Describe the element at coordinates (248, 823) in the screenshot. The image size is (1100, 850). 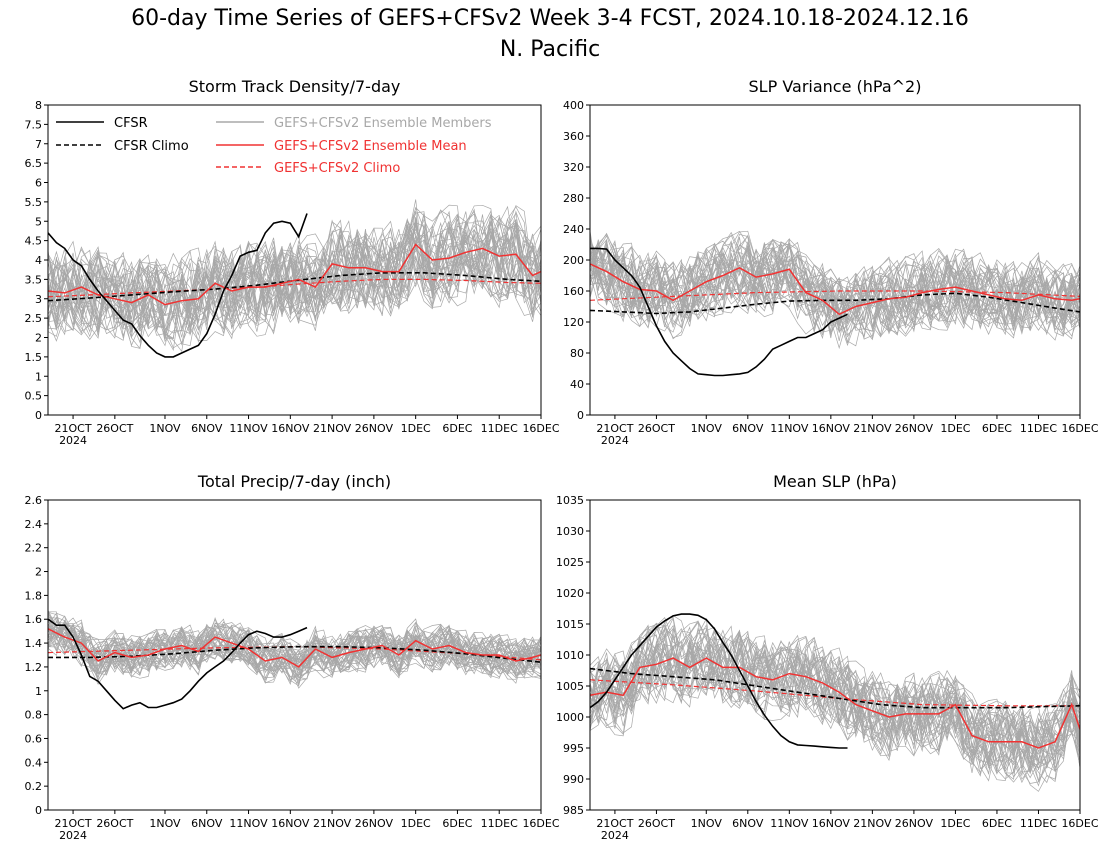
I see `x-tick-label: 11NOV` at that location.